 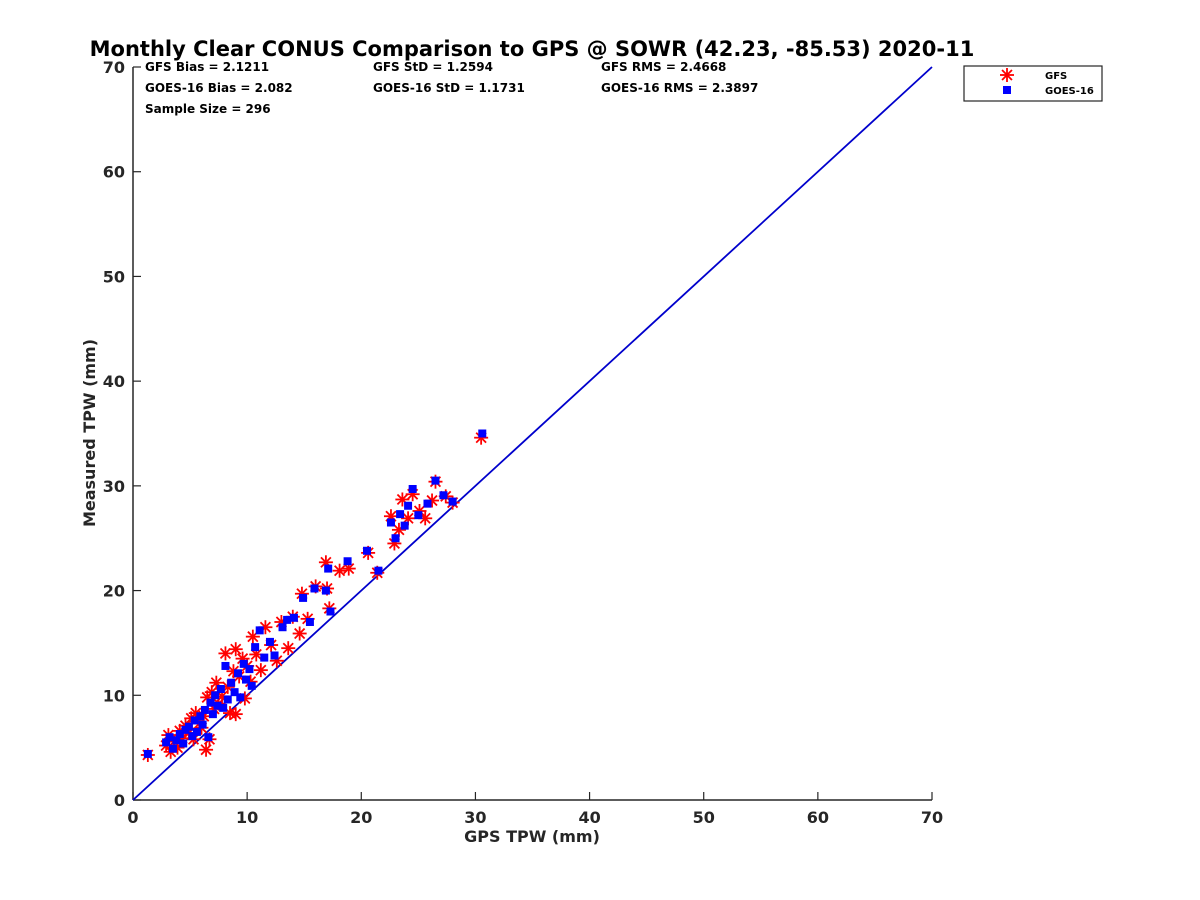 What do you see at coordinates (114, 591) in the screenshot?
I see `y-tick-label: 20` at bounding box center [114, 591].